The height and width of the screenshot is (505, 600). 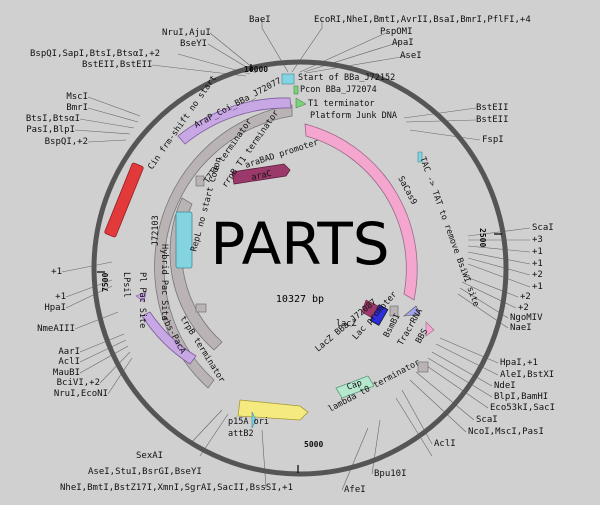 What do you see at coordinates (296, 90) in the screenshot?
I see `pcon-marker` at bounding box center [296, 90].